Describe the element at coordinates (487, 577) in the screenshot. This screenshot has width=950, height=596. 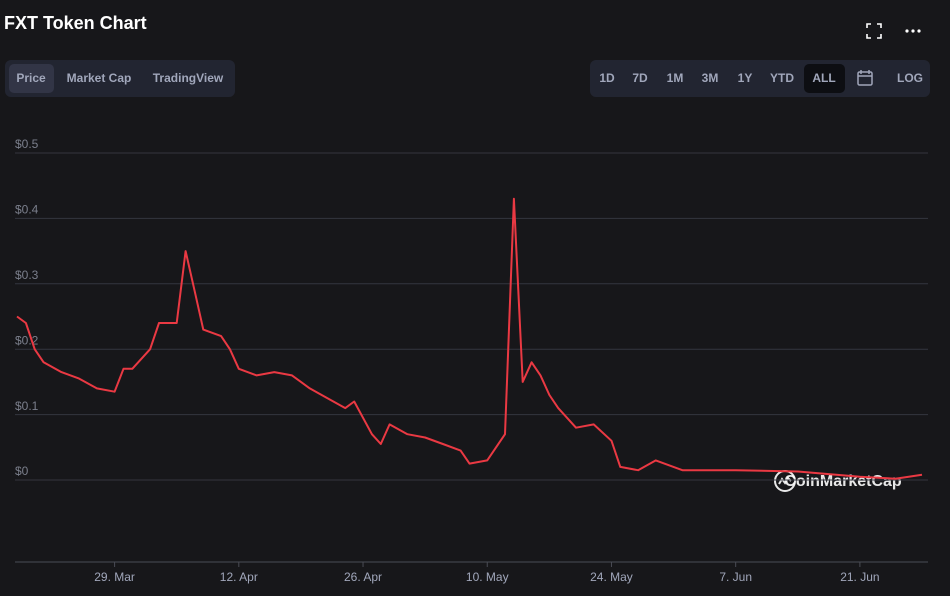
I see `x-tick-label: 10. May` at that location.